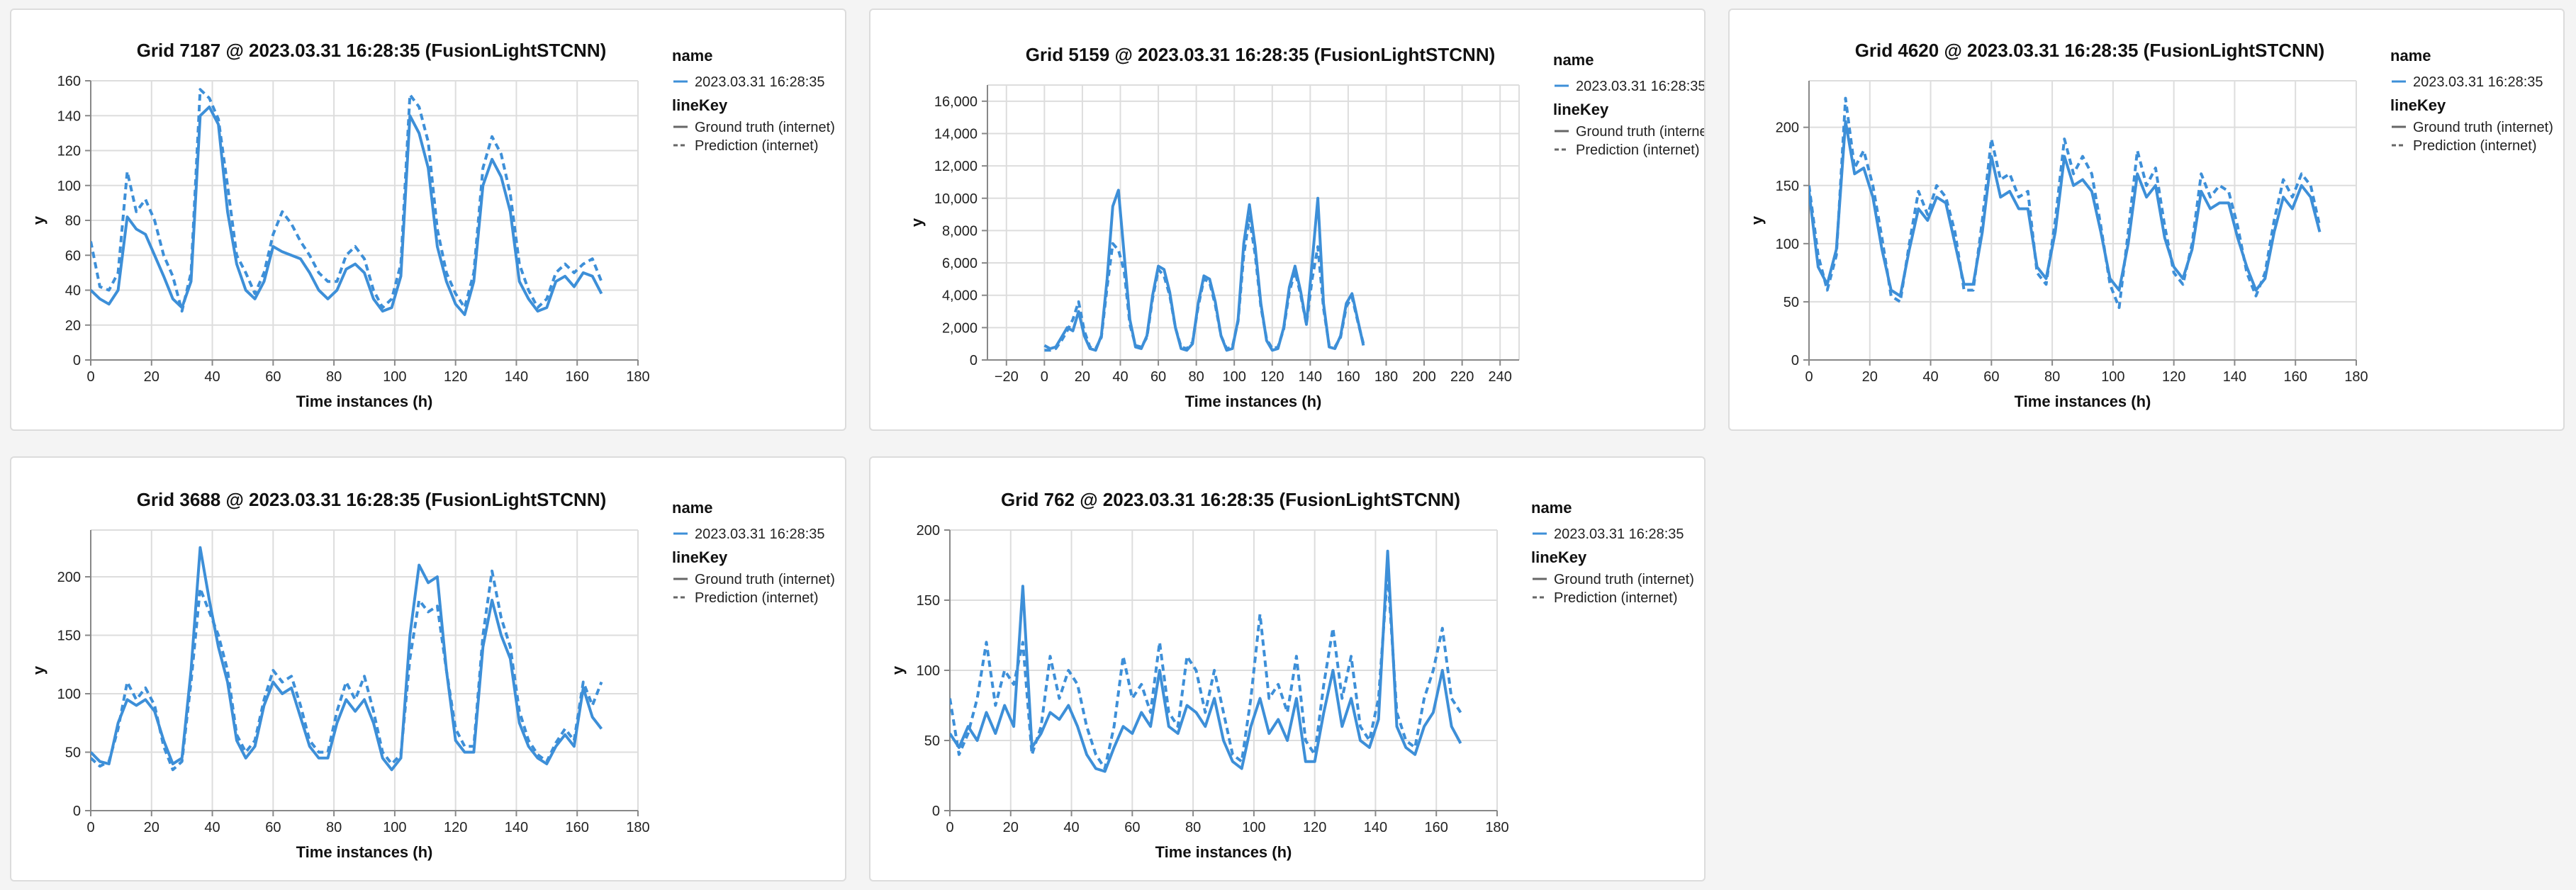  I want to click on y-tick-label: 12,000, so click(956, 166).